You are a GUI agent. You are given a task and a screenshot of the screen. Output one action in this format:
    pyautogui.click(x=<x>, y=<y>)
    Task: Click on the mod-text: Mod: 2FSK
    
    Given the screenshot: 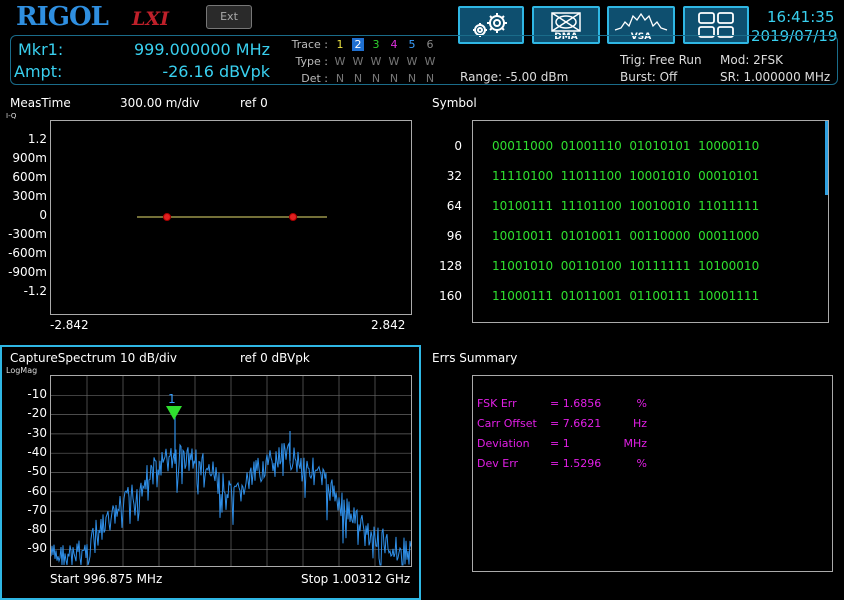 What is the action you would take?
    pyautogui.click(x=751, y=60)
    